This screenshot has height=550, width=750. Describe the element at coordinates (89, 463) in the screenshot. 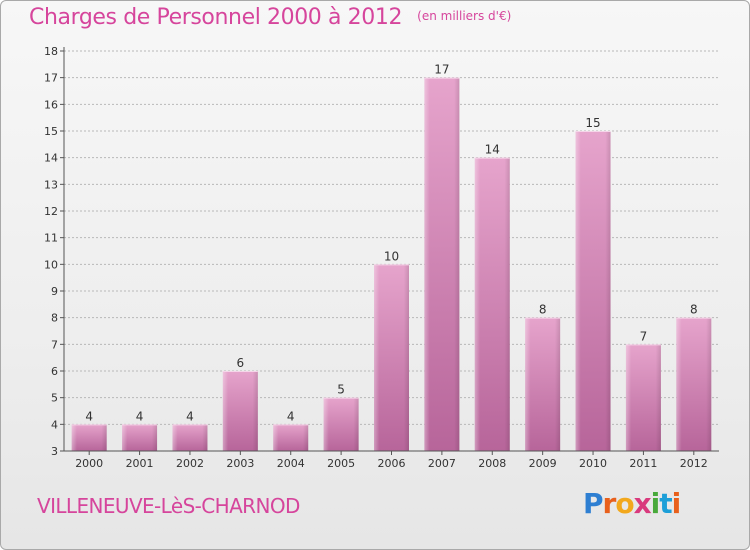

I see `x-tick-label: 2000` at that location.